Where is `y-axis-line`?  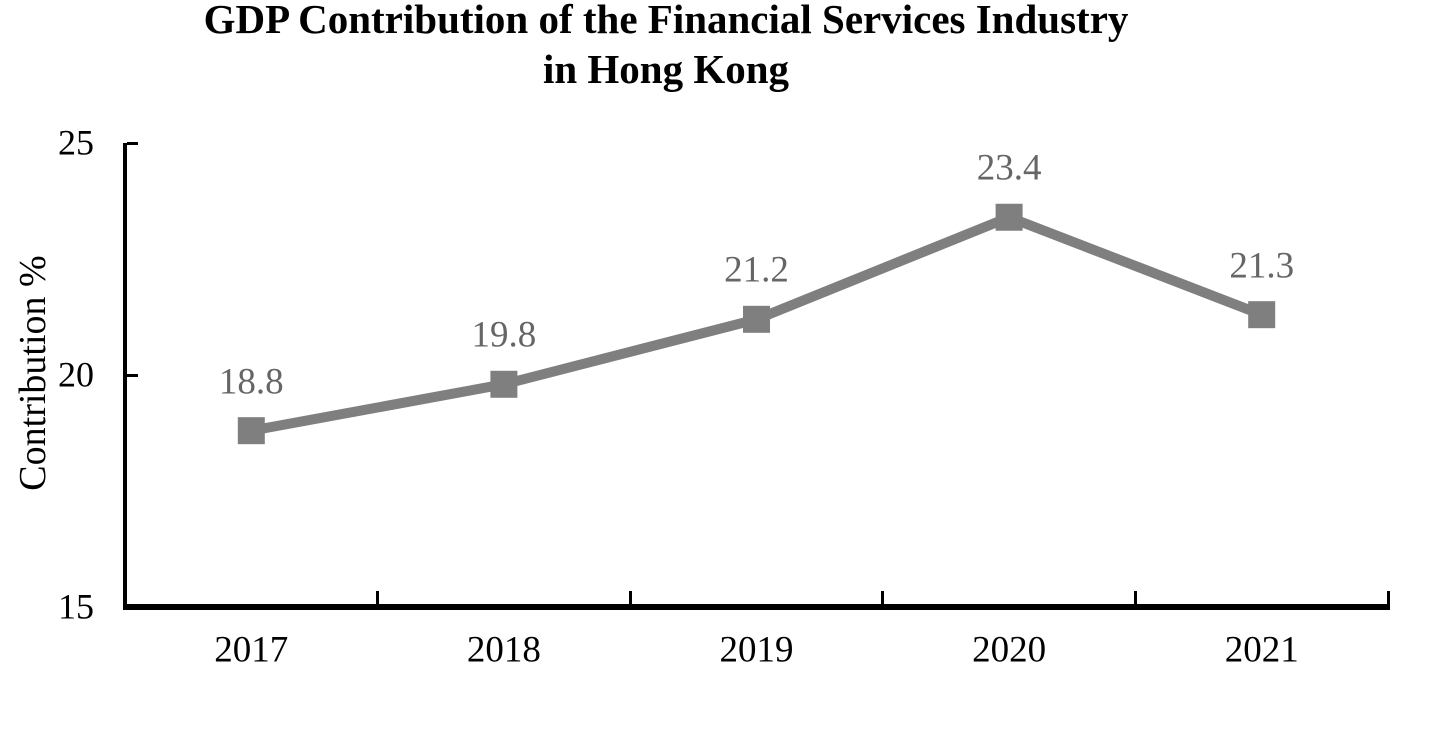 y-axis-line is located at coordinates (125, 376).